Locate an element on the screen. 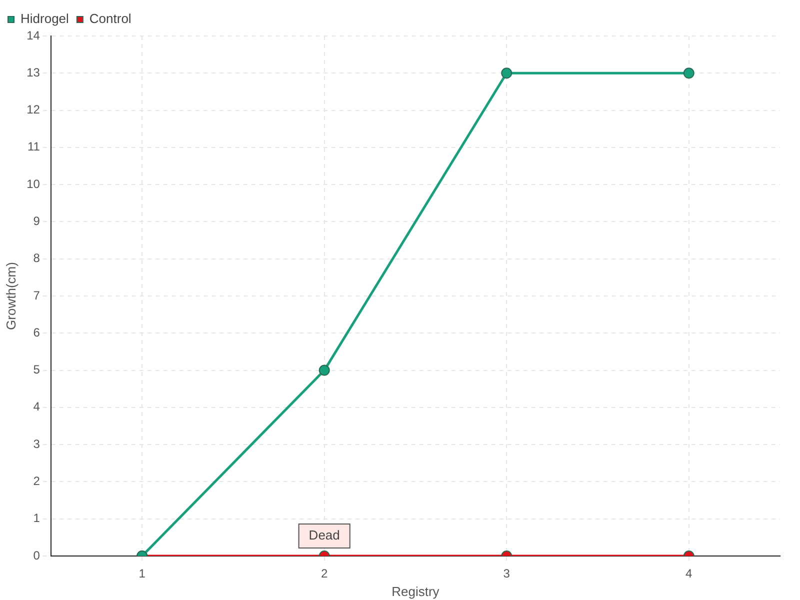 The height and width of the screenshot is (600, 800). y-tick-label: 7 is located at coordinates (36, 295).